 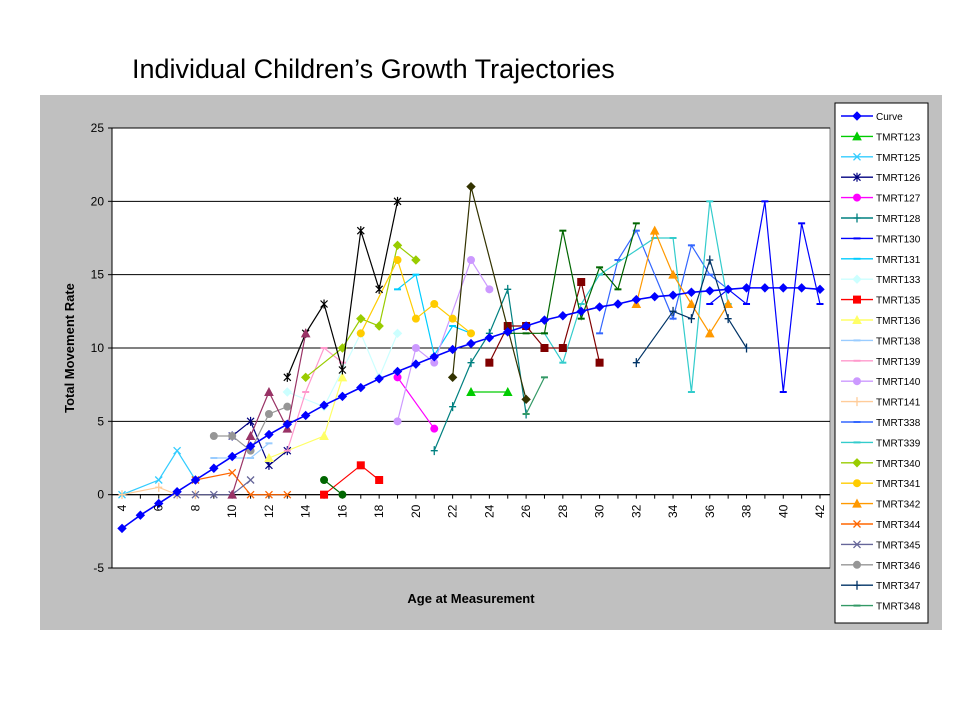 I want to click on series-tmrt344, so click(x=241, y=483).